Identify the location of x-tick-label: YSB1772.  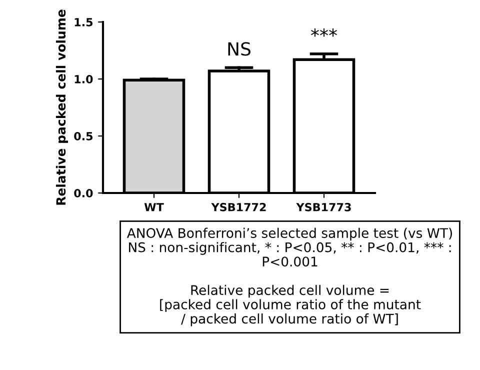
(238, 207).